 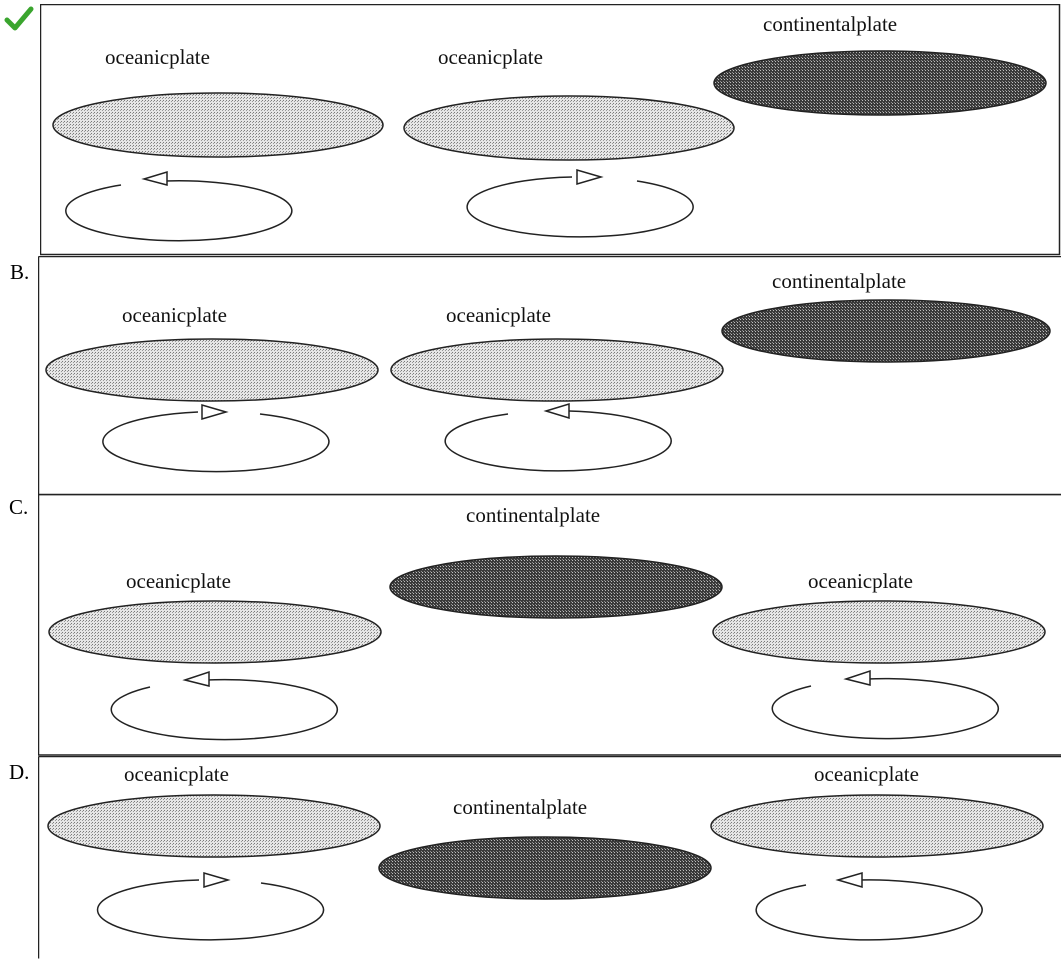 I want to click on checkmark-icon, so click(x=19, y=18).